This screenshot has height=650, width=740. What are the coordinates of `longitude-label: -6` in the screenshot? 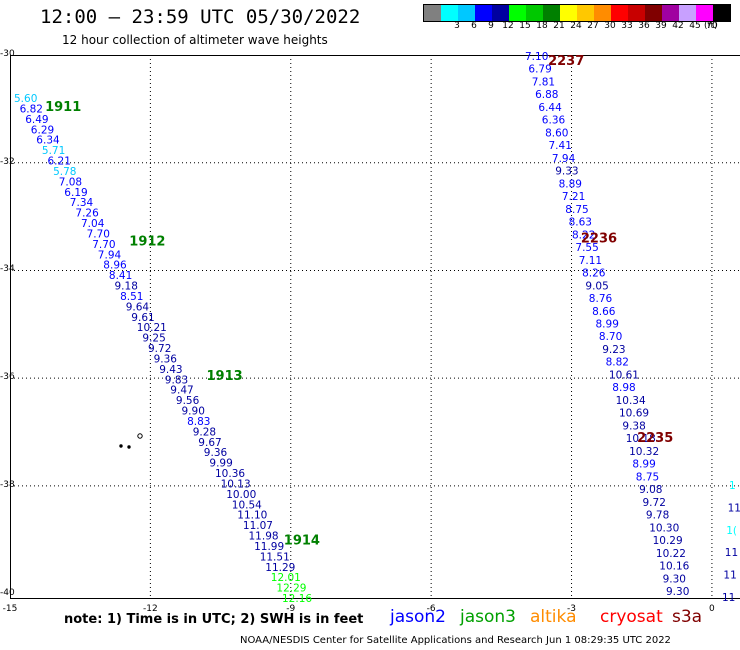 It's located at (431, 609).